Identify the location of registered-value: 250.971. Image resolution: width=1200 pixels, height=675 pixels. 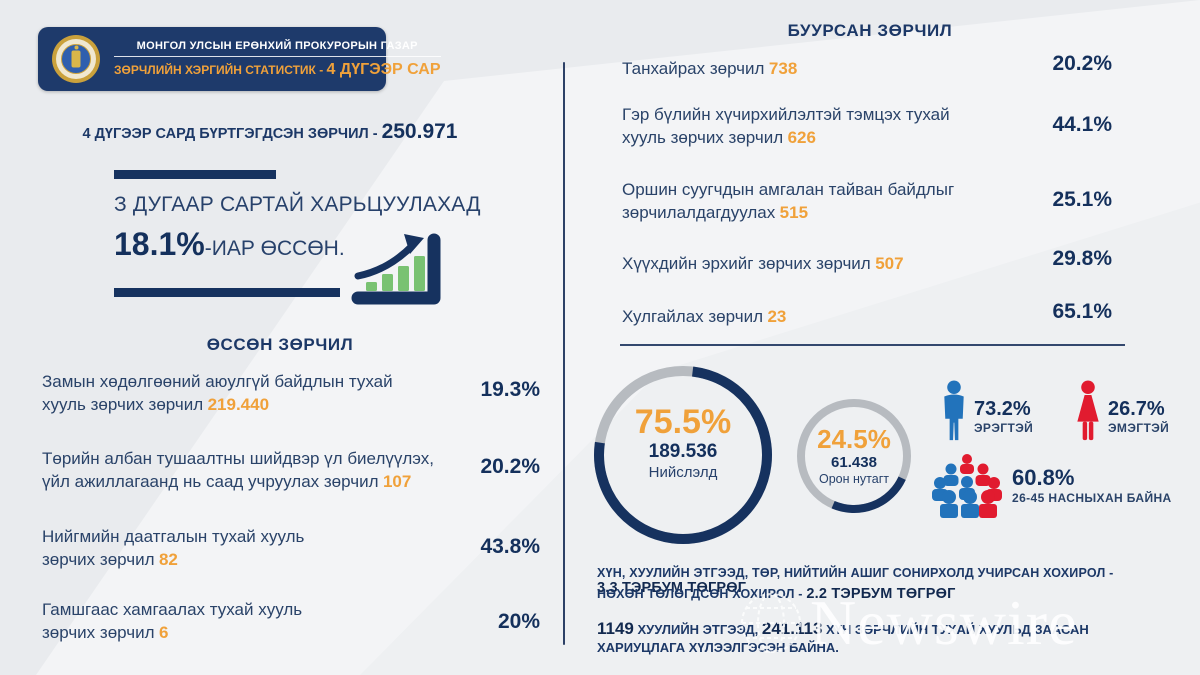
(419, 131).